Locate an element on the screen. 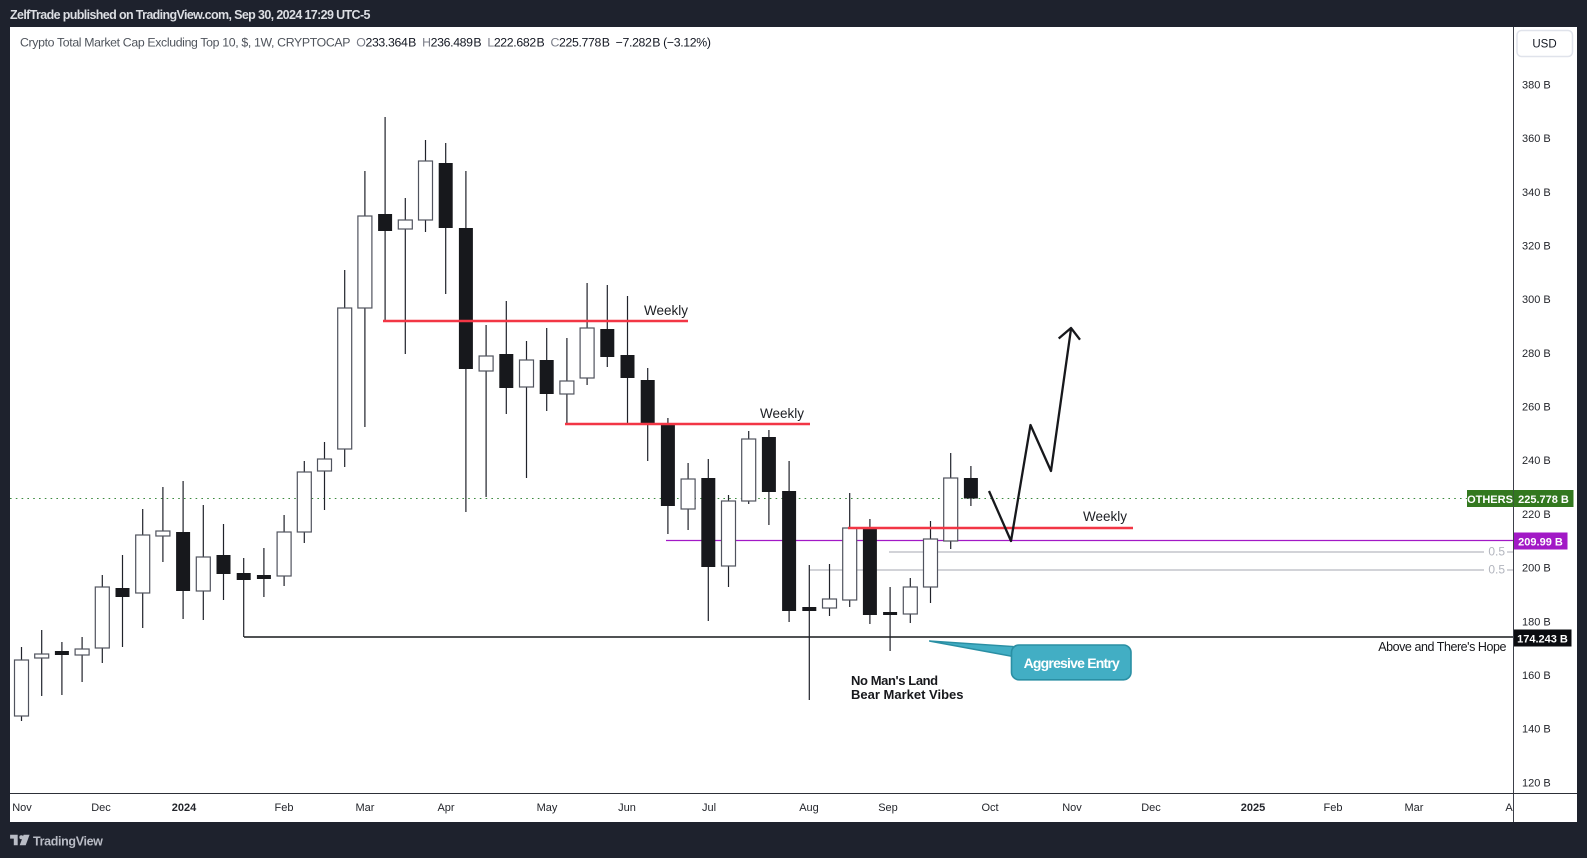 The image size is (1587, 858). svg-text: 140 B is located at coordinates (1536, 730).